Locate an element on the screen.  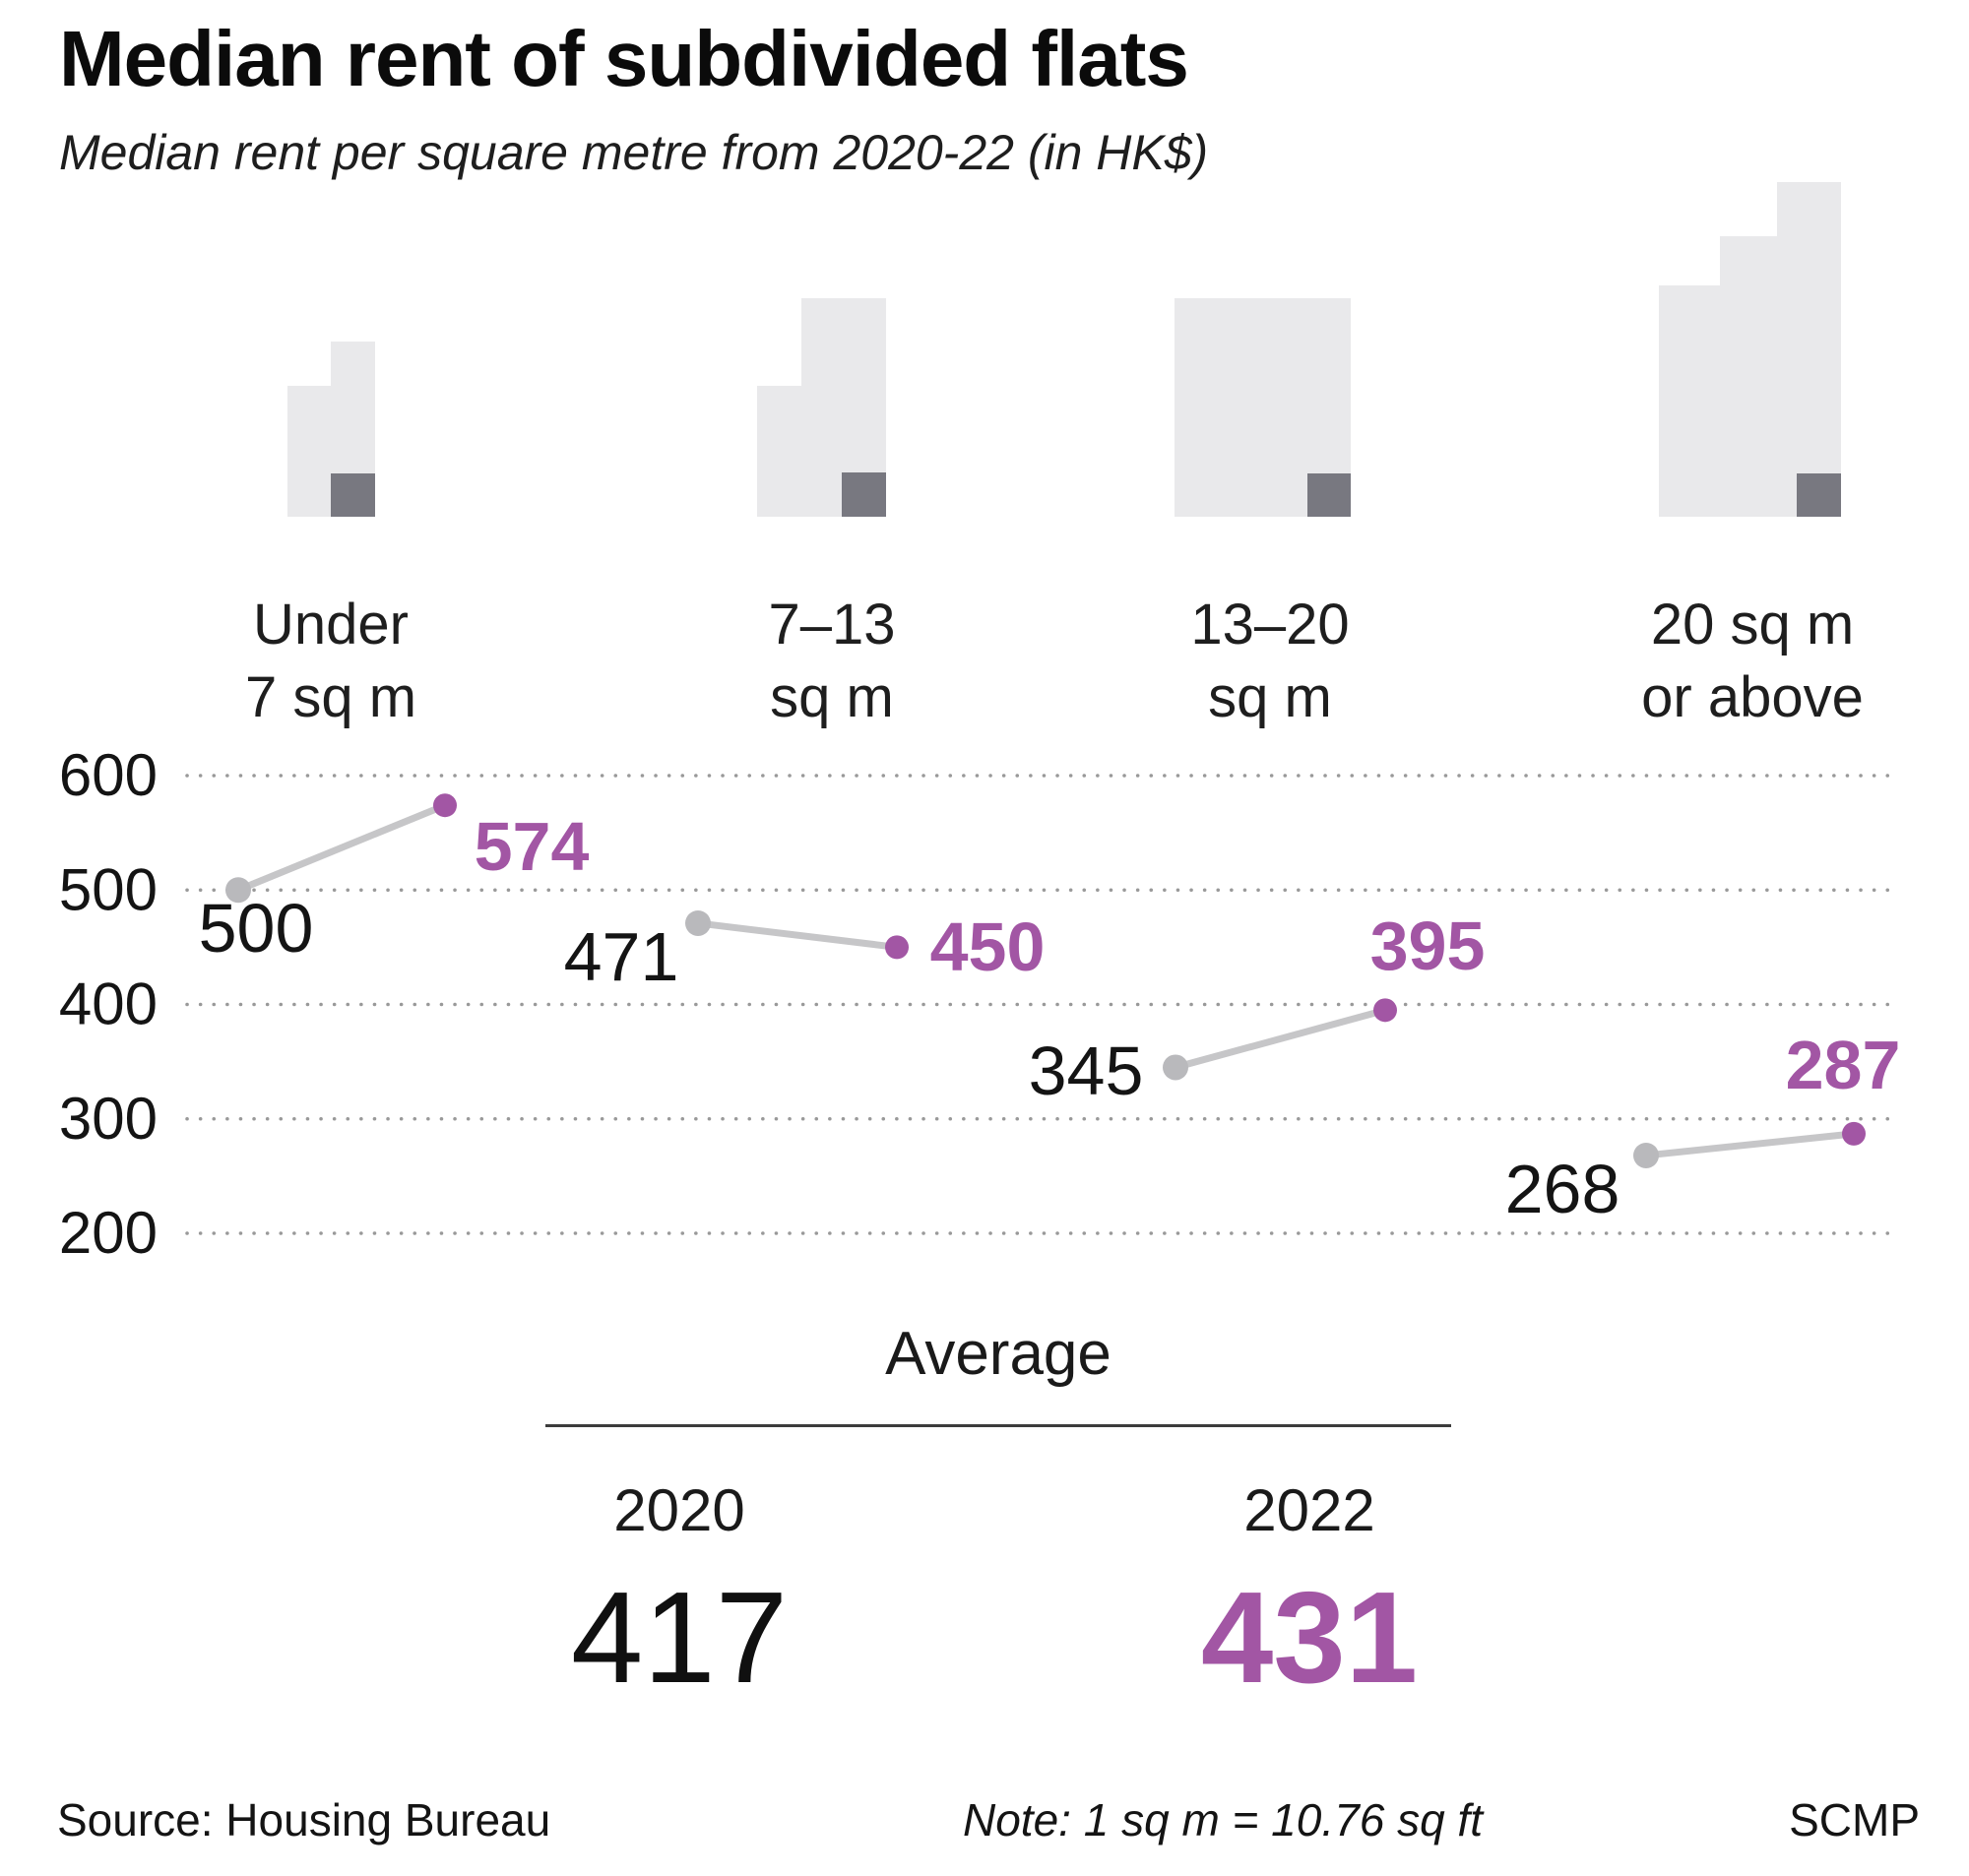
average-value-2020: 417 is located at coordinates (679, 1637).